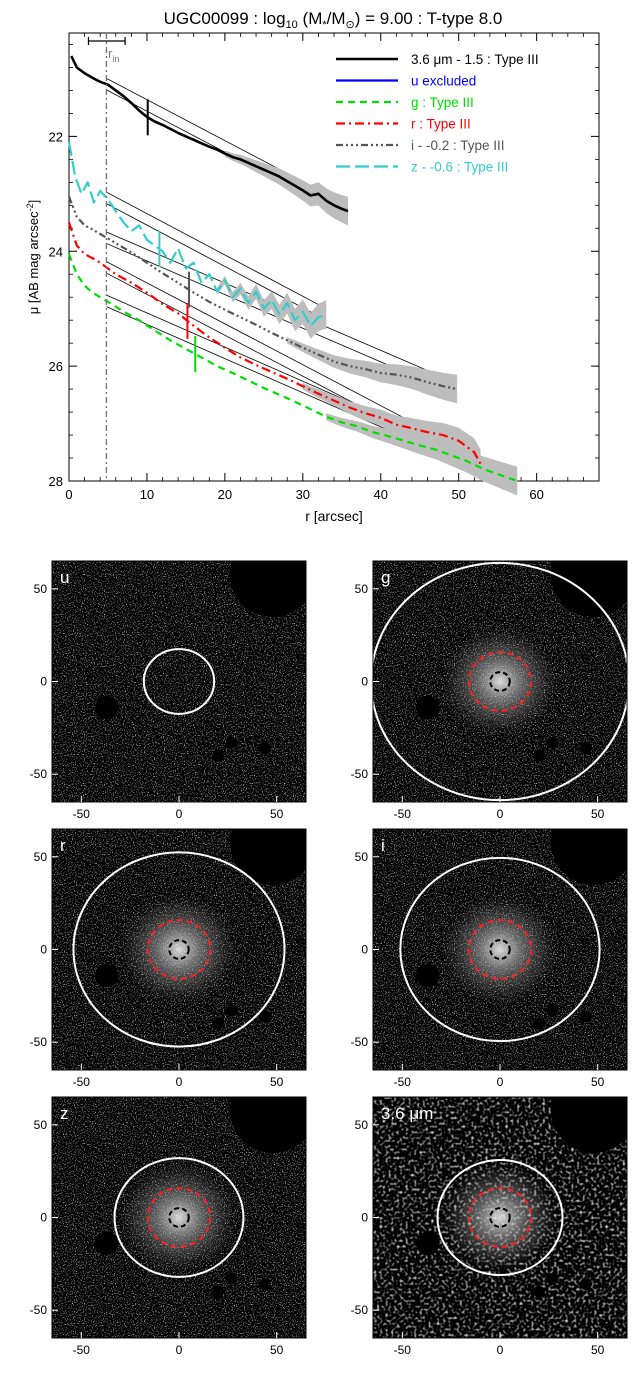 This screenshot has width=639, height=1377. Describe the element at coordinates (147, 494) in the screenshot. I see `x-tick-label: 10` at that location.